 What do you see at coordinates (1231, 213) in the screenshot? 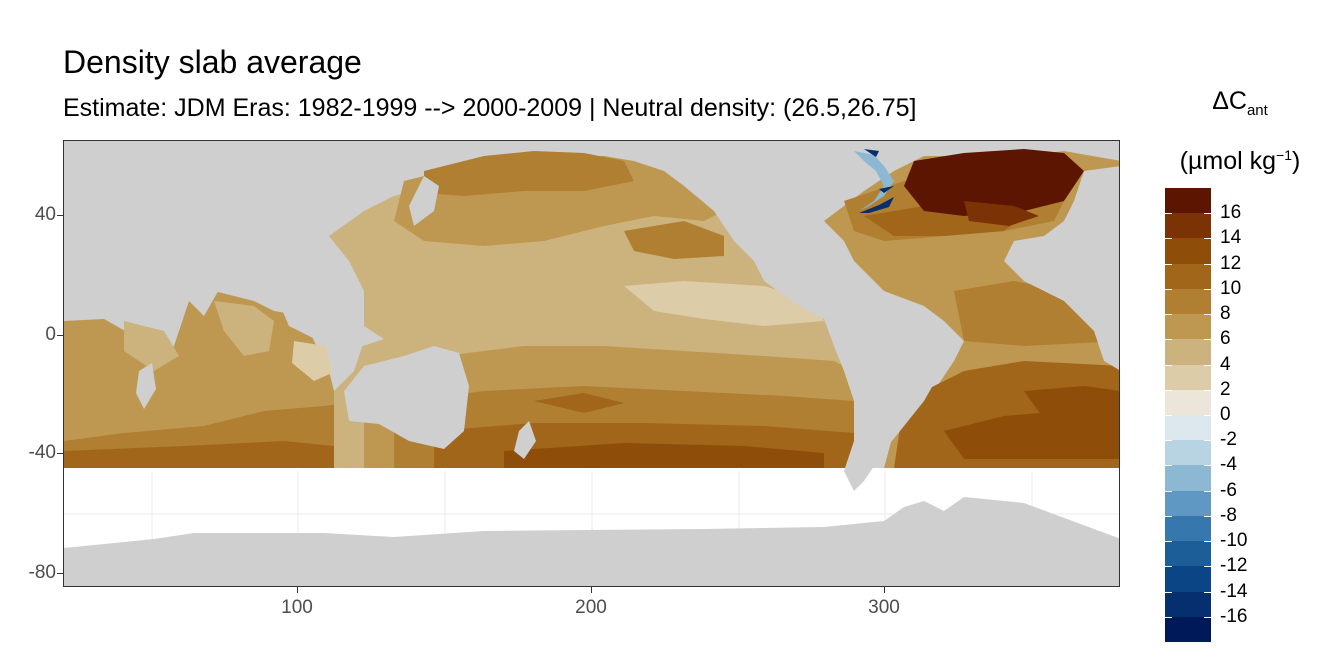
I see `legend-label: 16` at bounding box center [1231, 213].